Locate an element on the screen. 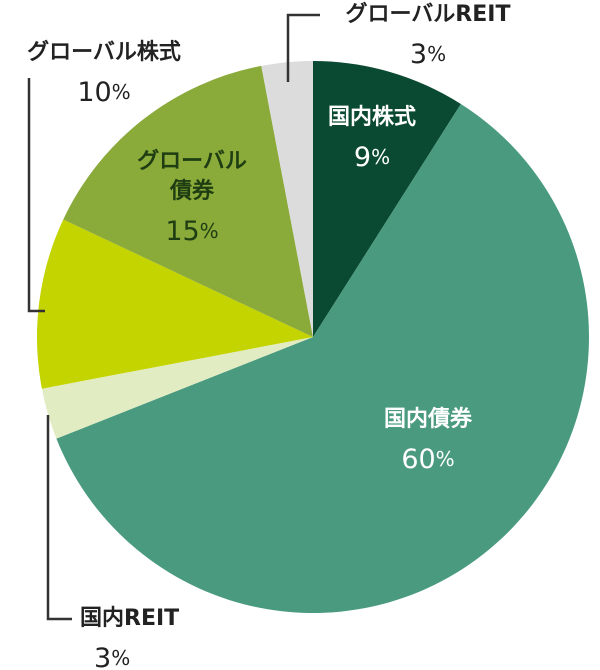 Image resolution: width=600 pixels, height=670 pixels. slice-value-text: 15% is located at coordinates (191, 231).